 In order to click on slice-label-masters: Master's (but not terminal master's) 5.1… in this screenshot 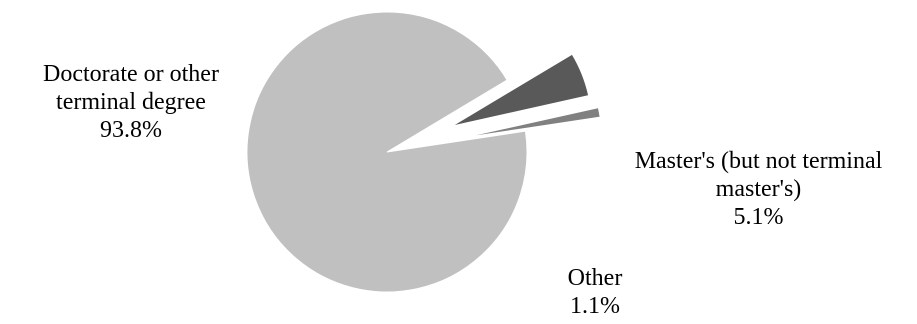, I will do `click(758, 189)`.